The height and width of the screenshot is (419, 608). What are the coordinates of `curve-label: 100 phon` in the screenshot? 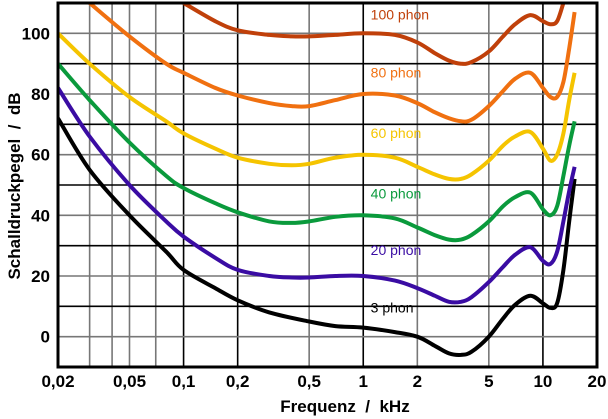 It's located at (400, 15).